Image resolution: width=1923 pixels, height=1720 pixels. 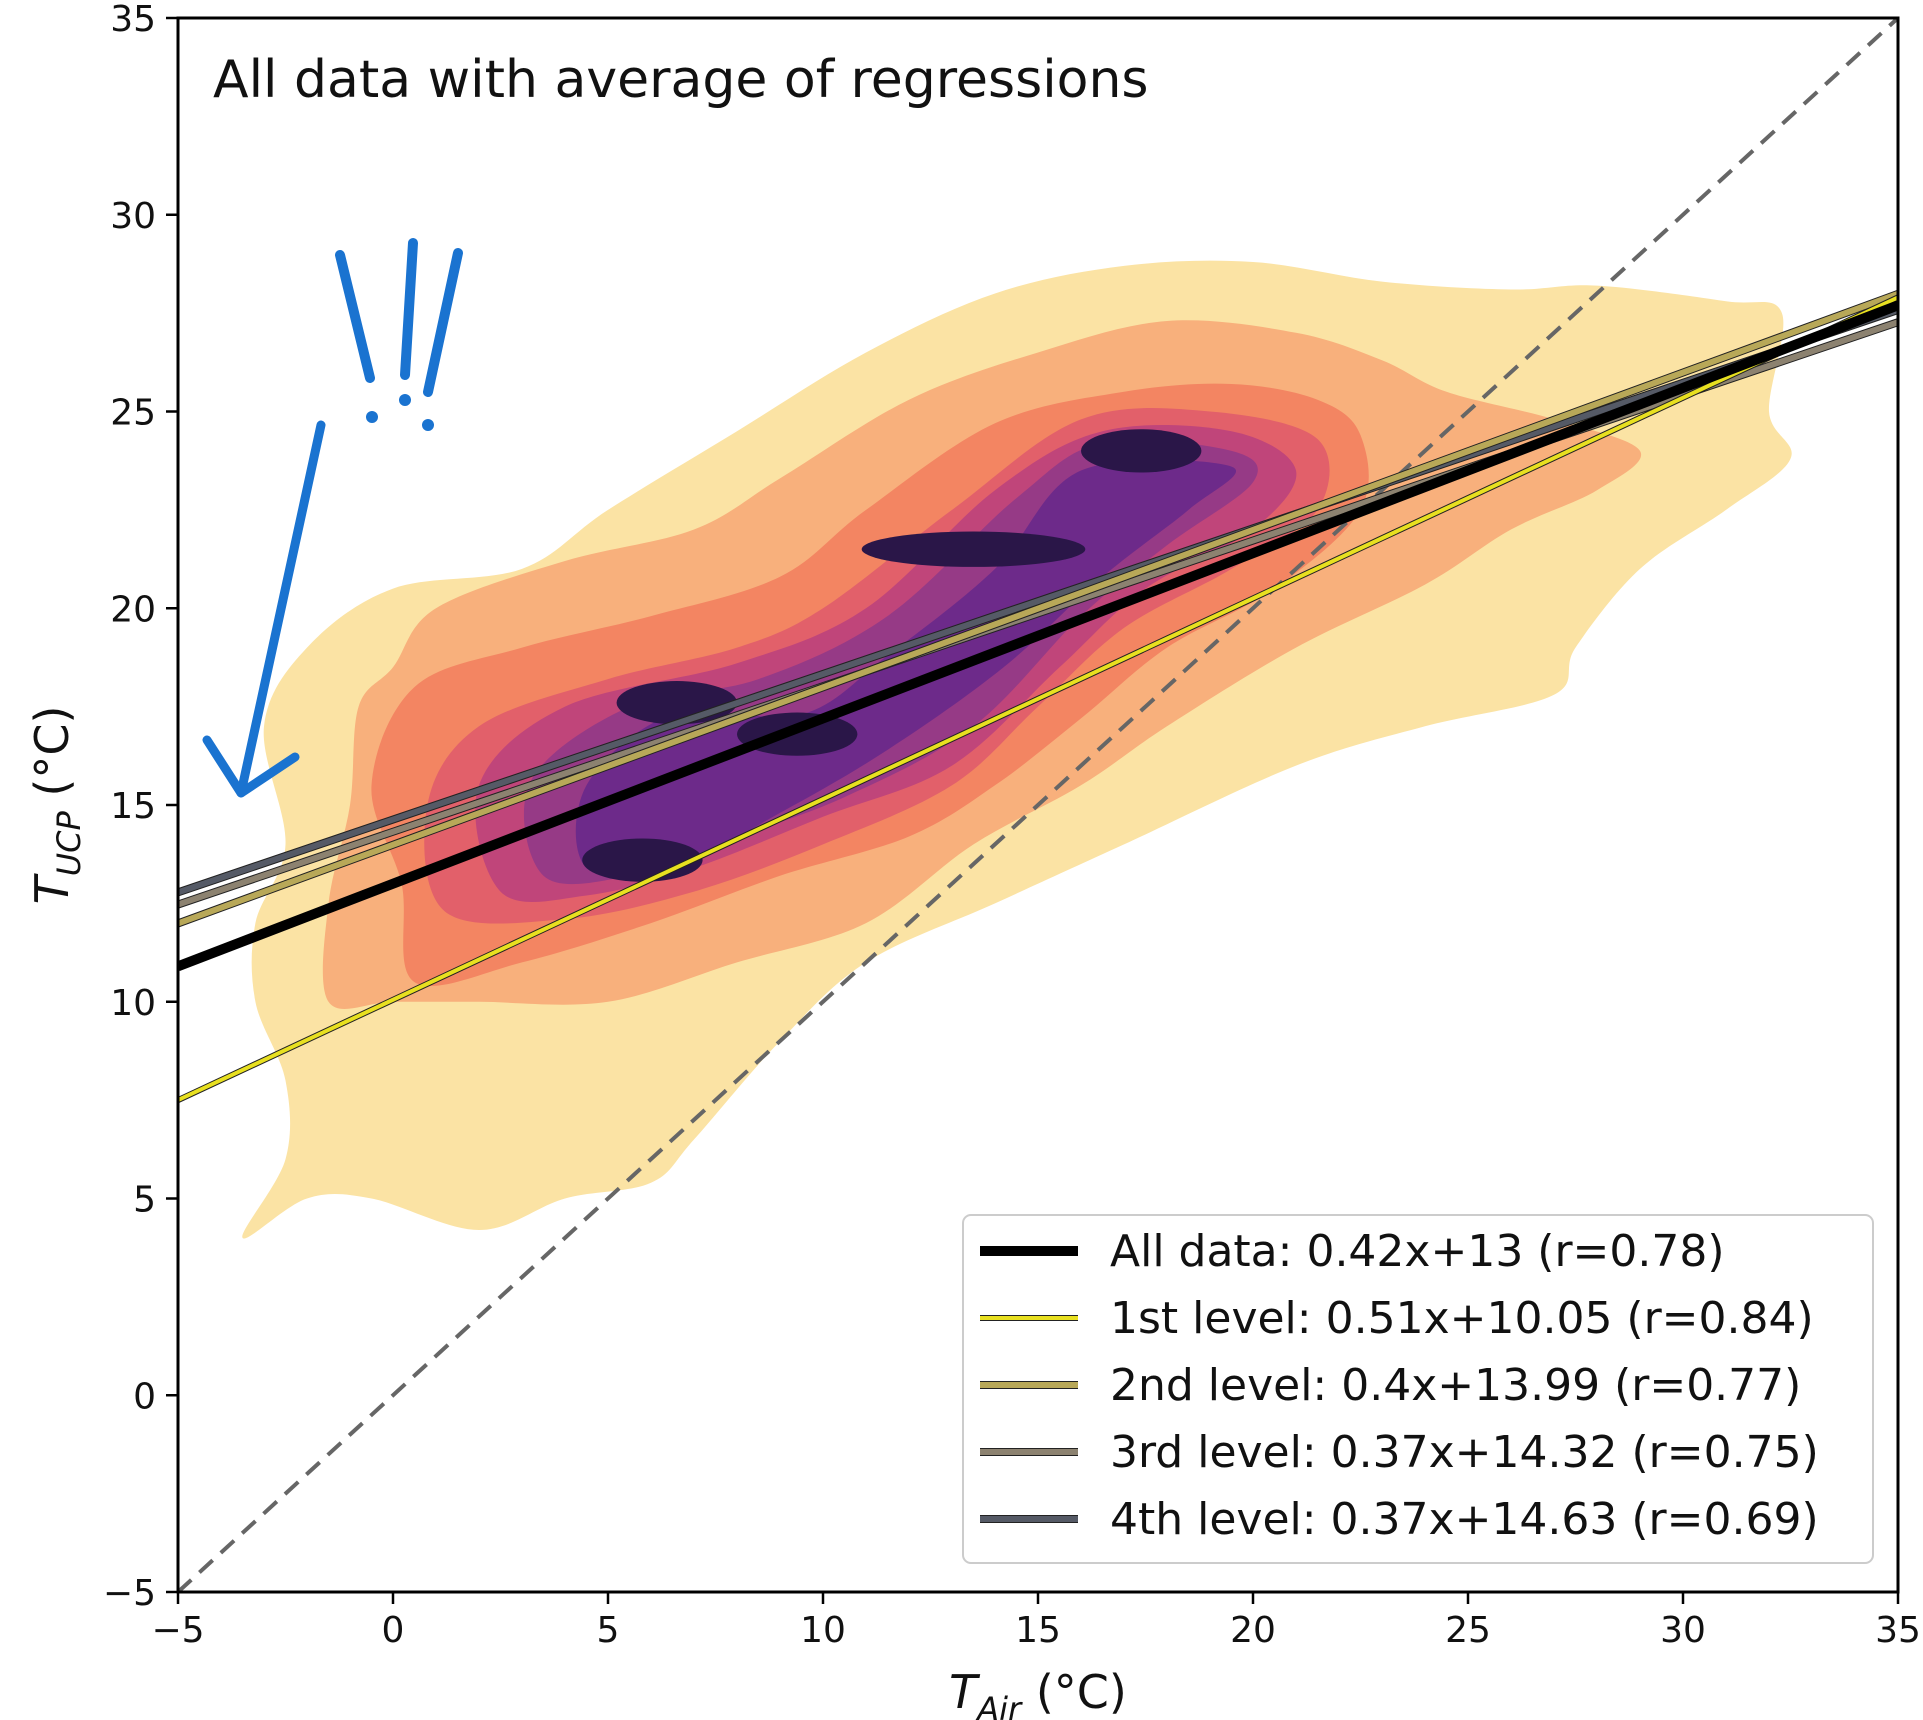 What do you see at coordinates (133, 609) in the screenshot?
I see `y-tick-label: 20` at bounding box center [133, 609].